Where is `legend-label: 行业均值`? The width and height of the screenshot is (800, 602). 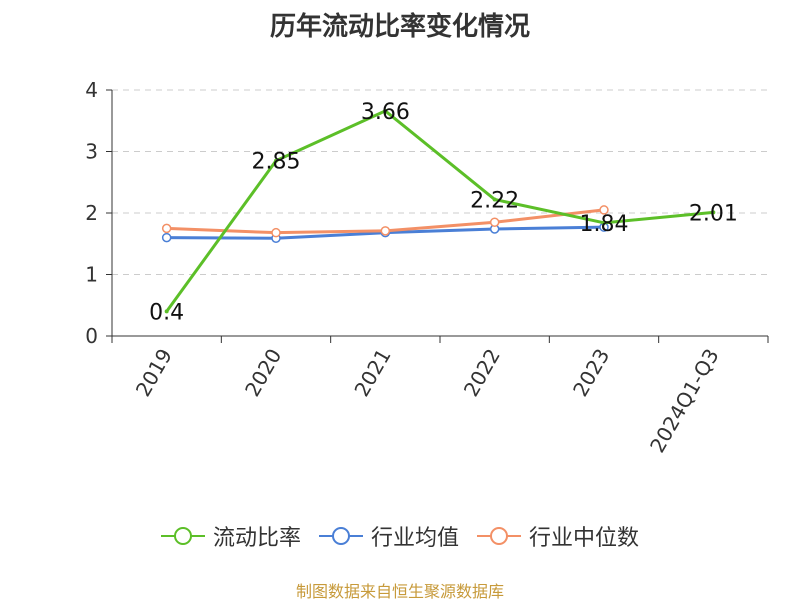 legend-label: 行业均值 is located at coordinates (414, 538).